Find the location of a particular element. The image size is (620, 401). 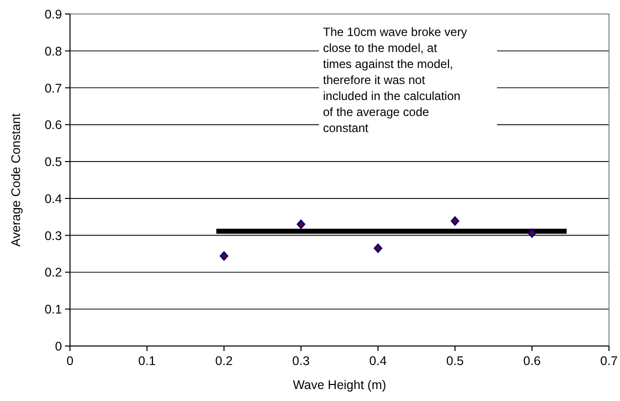

y-tick-label: 0.2 is located at coordinates (53, 273).